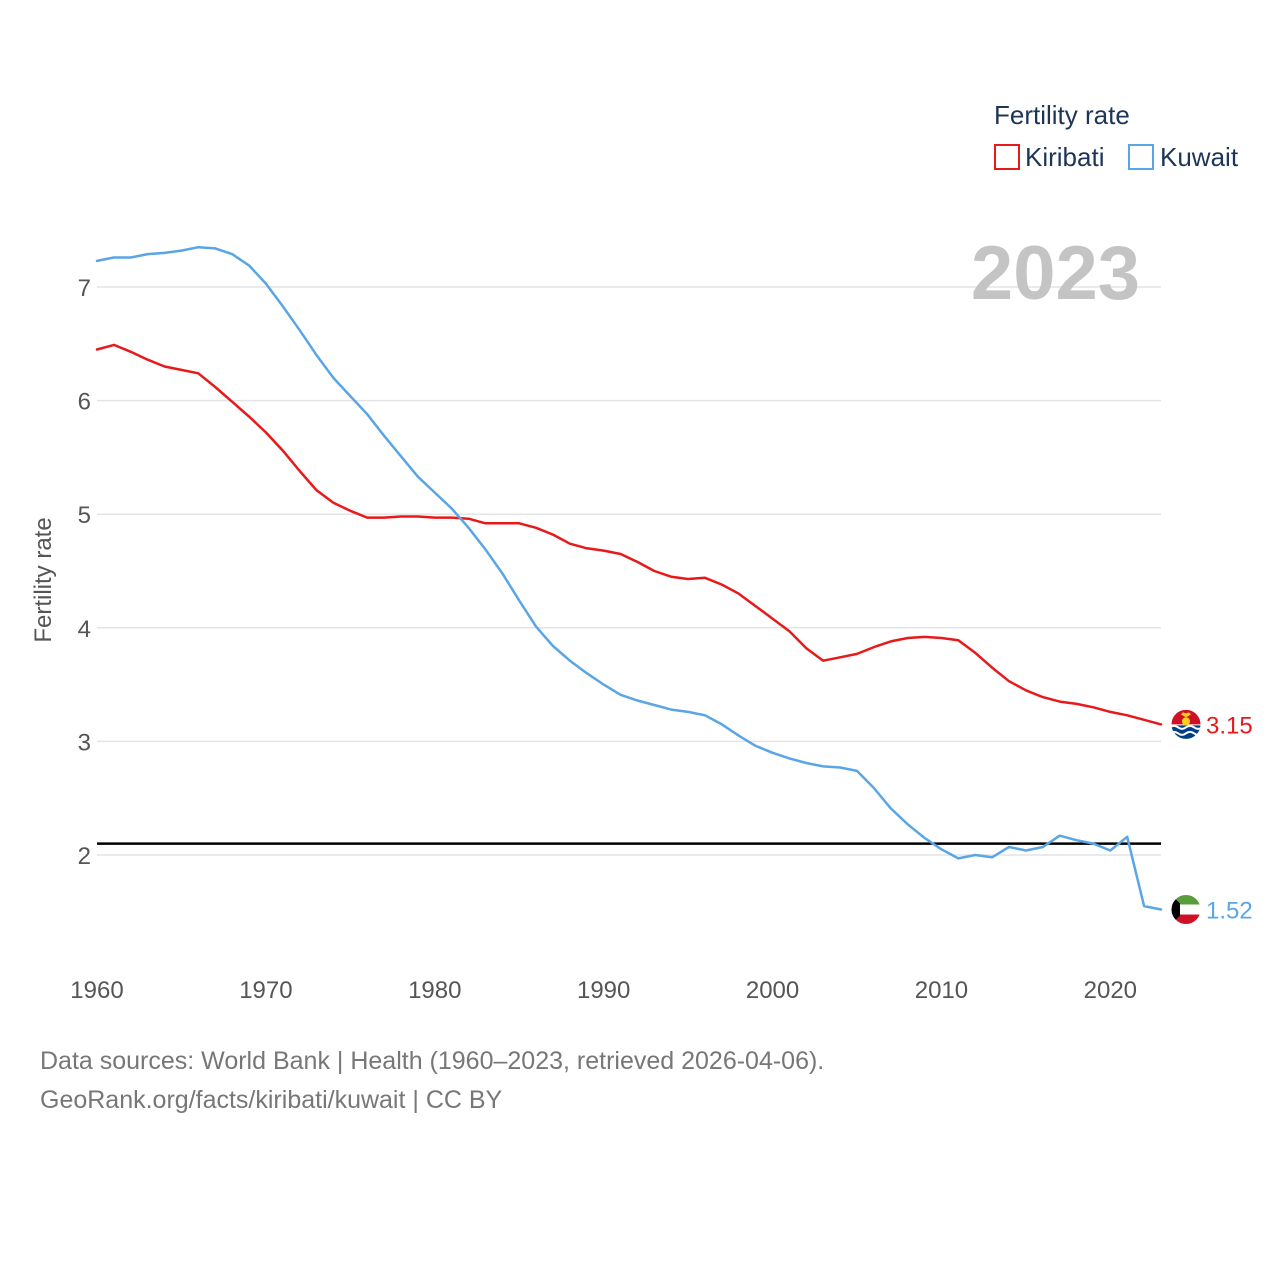 The width and height of the screenshot is (1280, 1280). What do you see at coordinates (1055, 273) in the screenshot?
I see `year-label: 2023` at bounding box center [1055, 273].